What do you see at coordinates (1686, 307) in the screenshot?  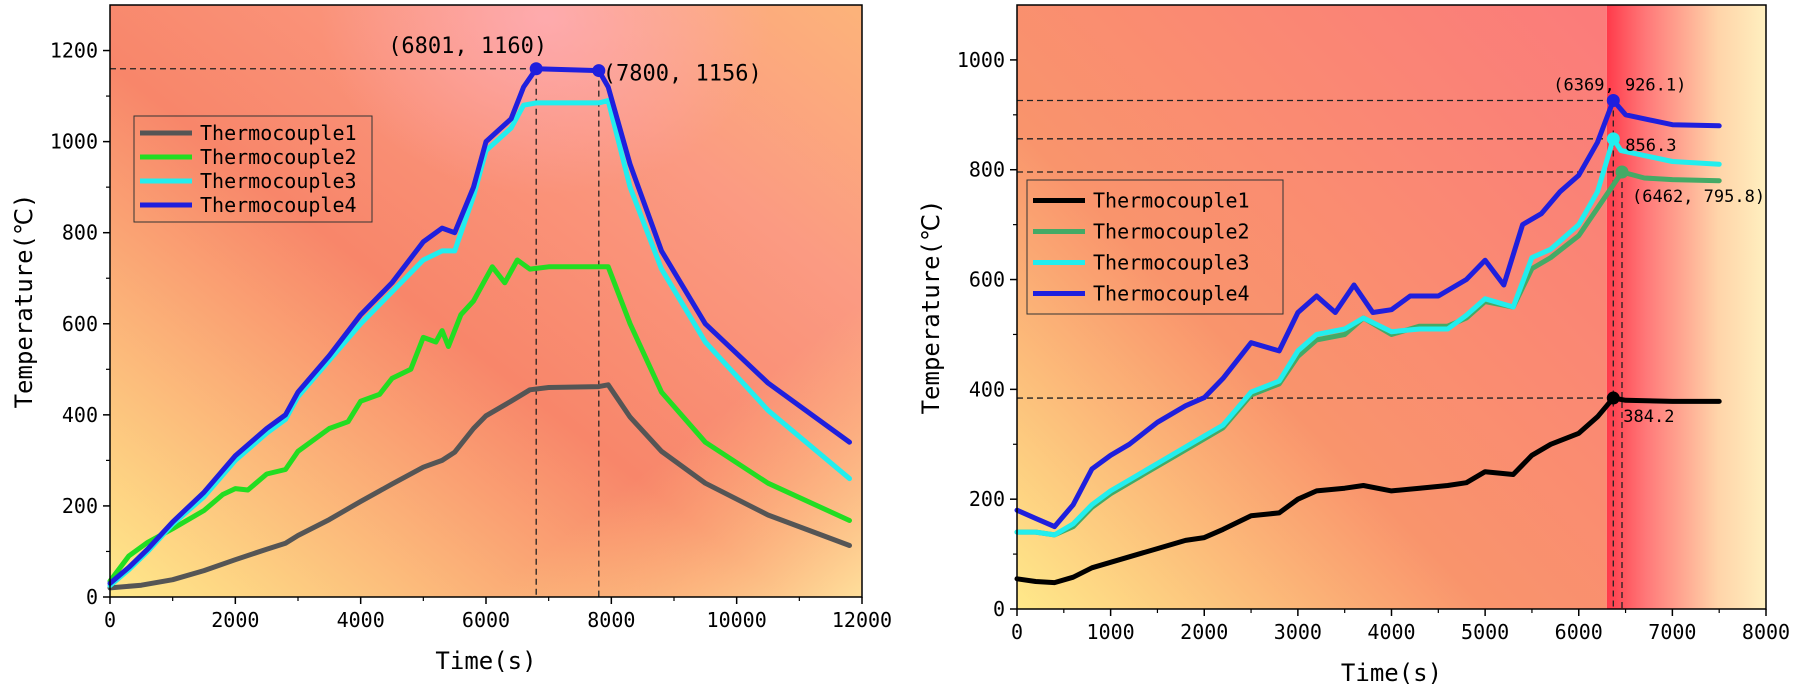 I see `plot-background-right-band` at bounding box center [1686, 307].